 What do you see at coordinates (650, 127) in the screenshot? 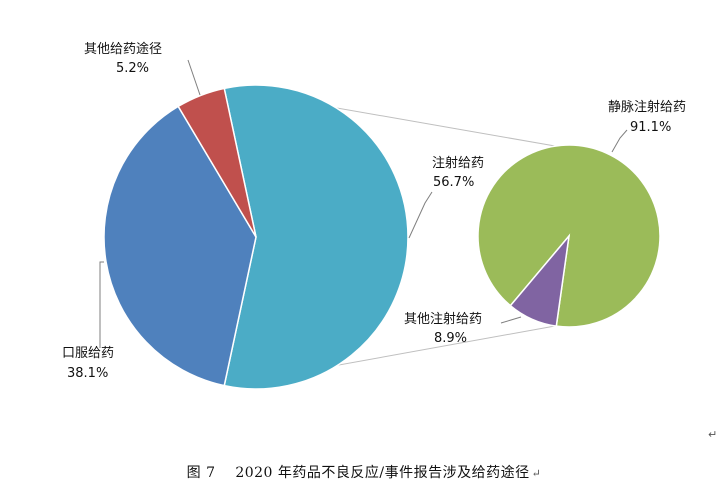
I see `slice-value-iv-injection: 91.1%` at bounding box center [650, 127].